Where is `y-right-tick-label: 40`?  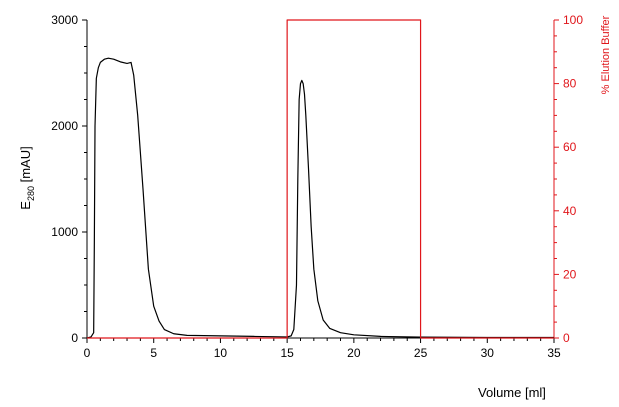 y-right-tick-label: 40 is located at coordinates (570, 211).